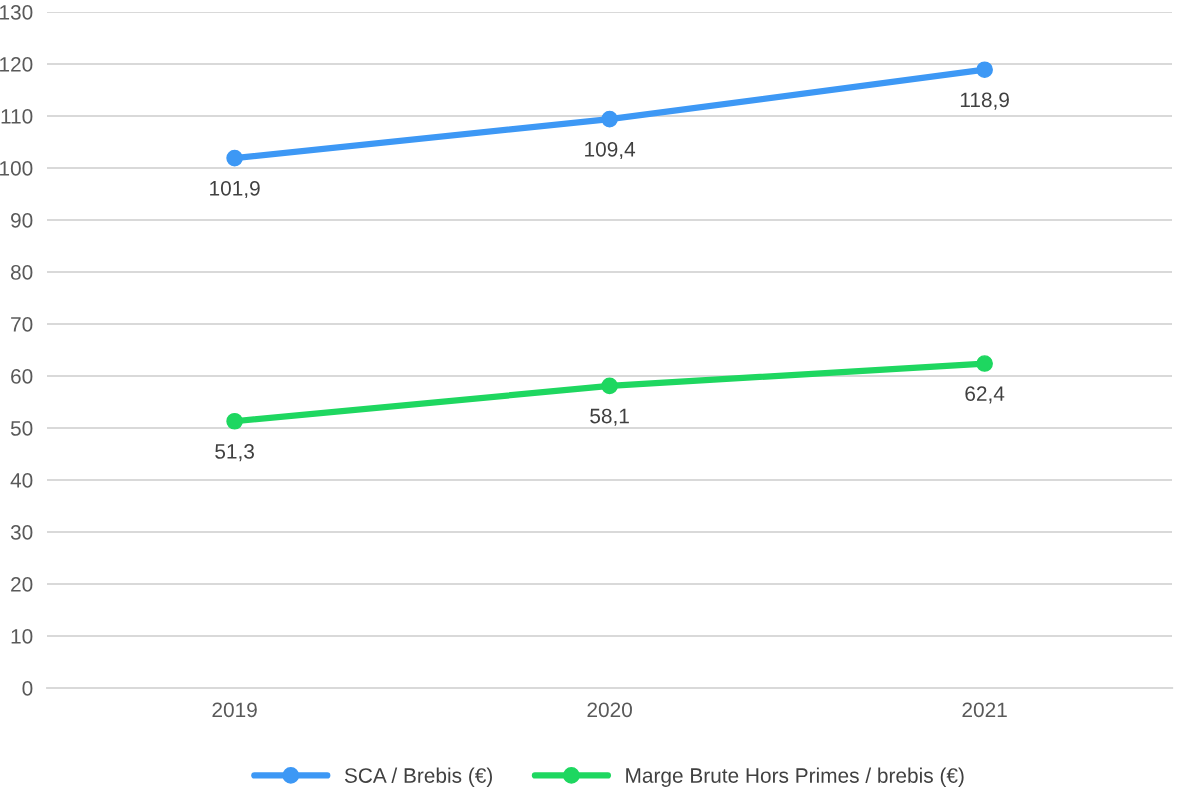  Describe the element at coordinates (985, 395) in the screenshot. I see `data-label: 62,4` at that location.